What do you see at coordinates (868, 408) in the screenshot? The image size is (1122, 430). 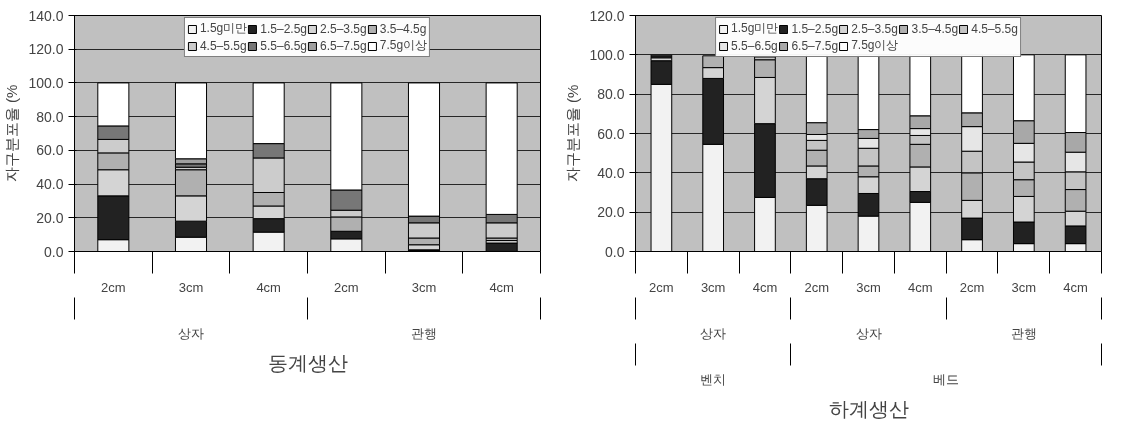 I see `text: 하계생산` at bounding box center [868, 408].